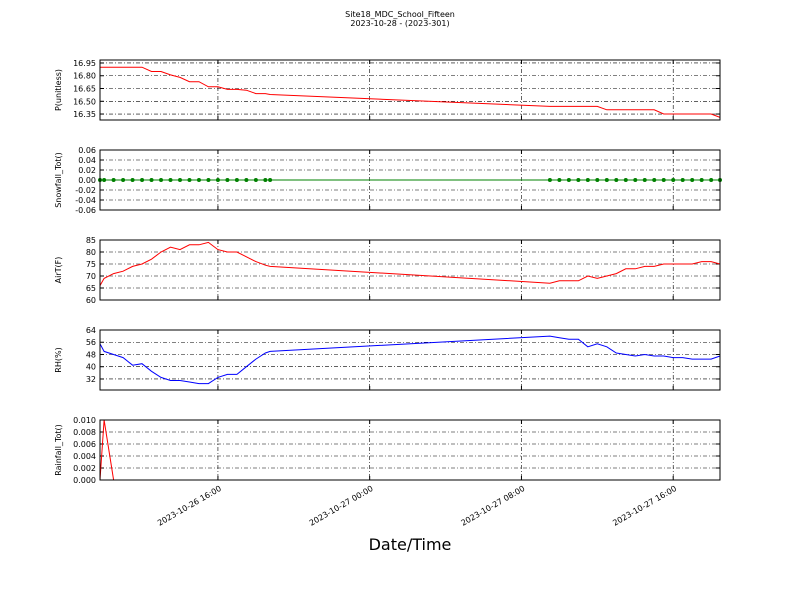 Image resolution: width=800 pixels, height=600 pixels. I want to click on y-tick-label: 16.65, so click(84, 89).